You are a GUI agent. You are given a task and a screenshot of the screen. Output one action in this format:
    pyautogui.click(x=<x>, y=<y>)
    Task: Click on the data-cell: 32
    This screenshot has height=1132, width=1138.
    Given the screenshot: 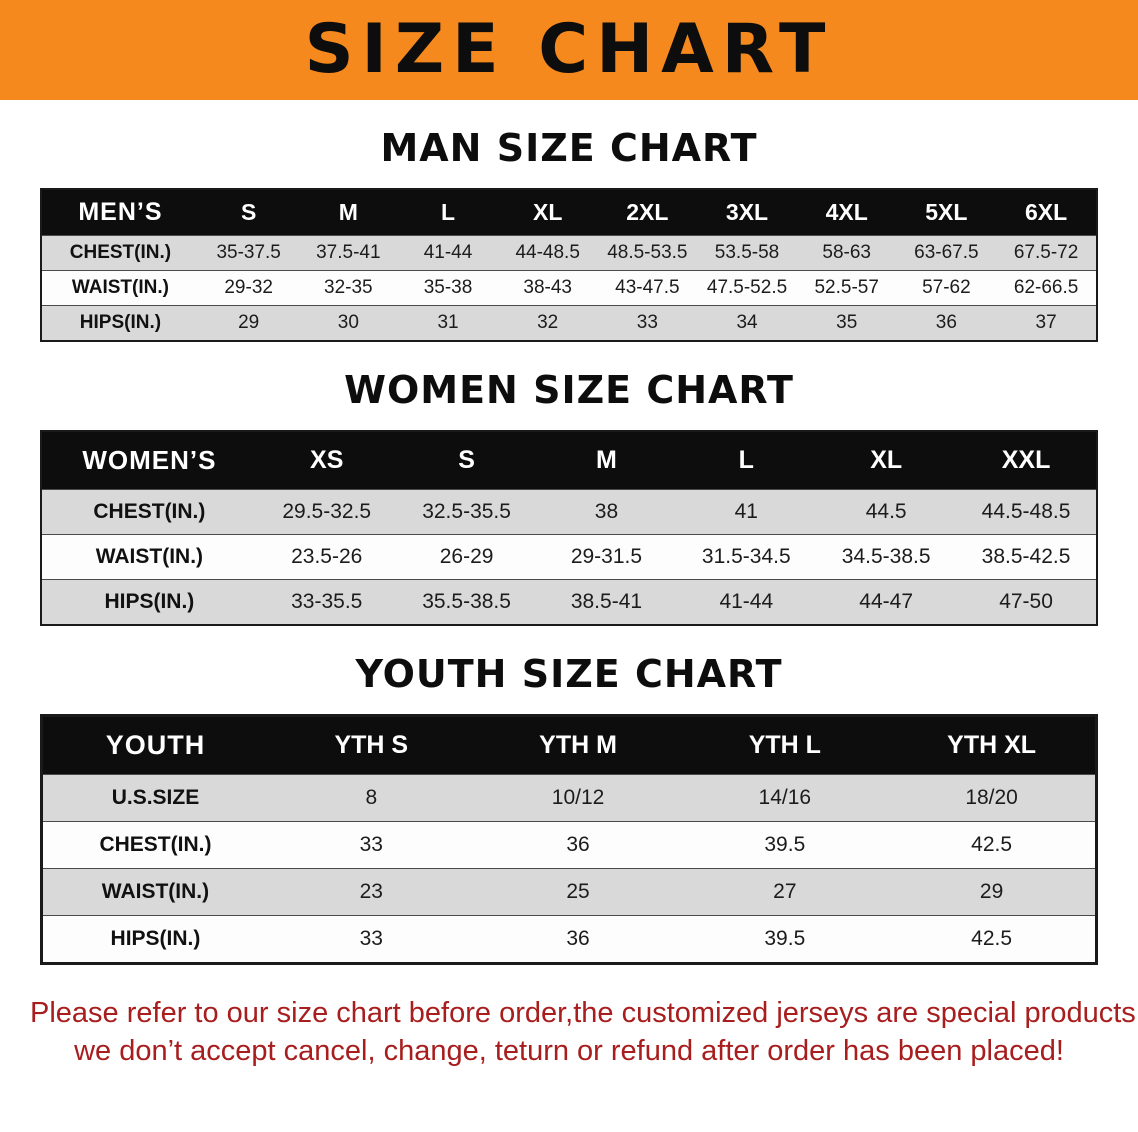 What is the action you would take?
    pyautogui.click(x=548, y=322)
    